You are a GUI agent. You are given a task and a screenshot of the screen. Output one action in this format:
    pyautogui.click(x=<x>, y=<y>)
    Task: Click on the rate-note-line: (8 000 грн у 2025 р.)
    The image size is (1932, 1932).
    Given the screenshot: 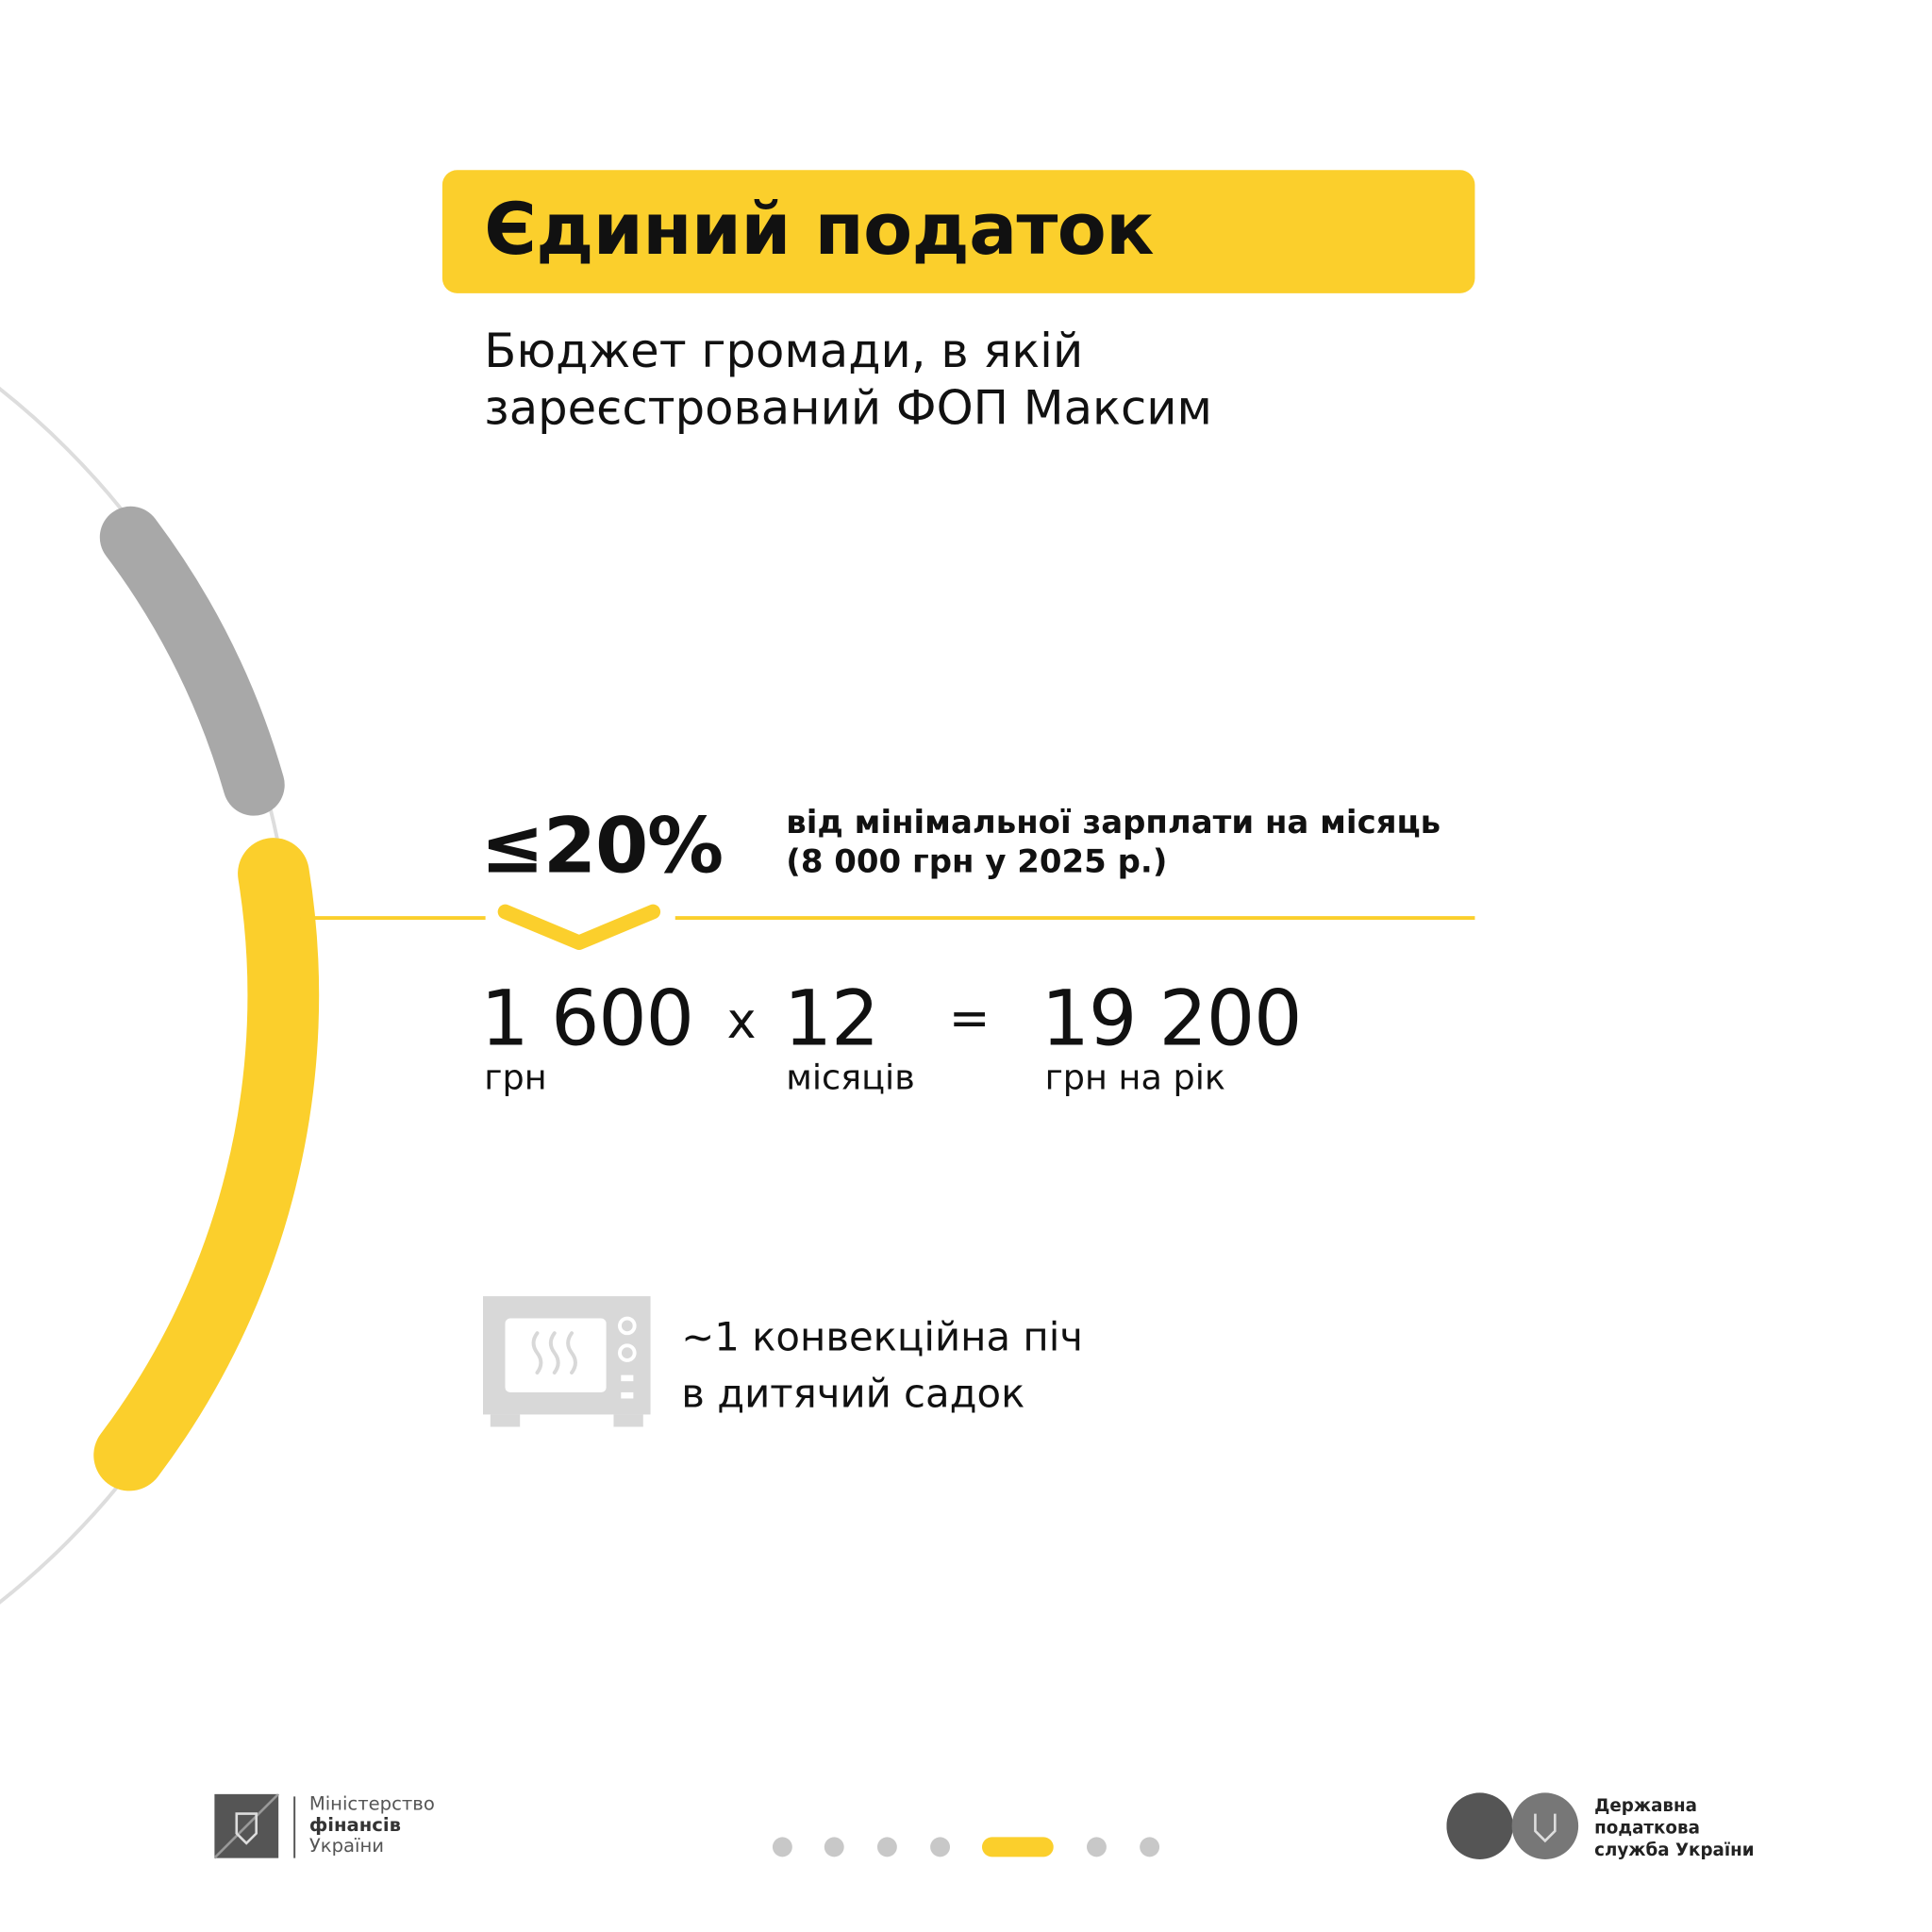 What is the action you would take?
    pyautogui.click(x=977, y=862)
    